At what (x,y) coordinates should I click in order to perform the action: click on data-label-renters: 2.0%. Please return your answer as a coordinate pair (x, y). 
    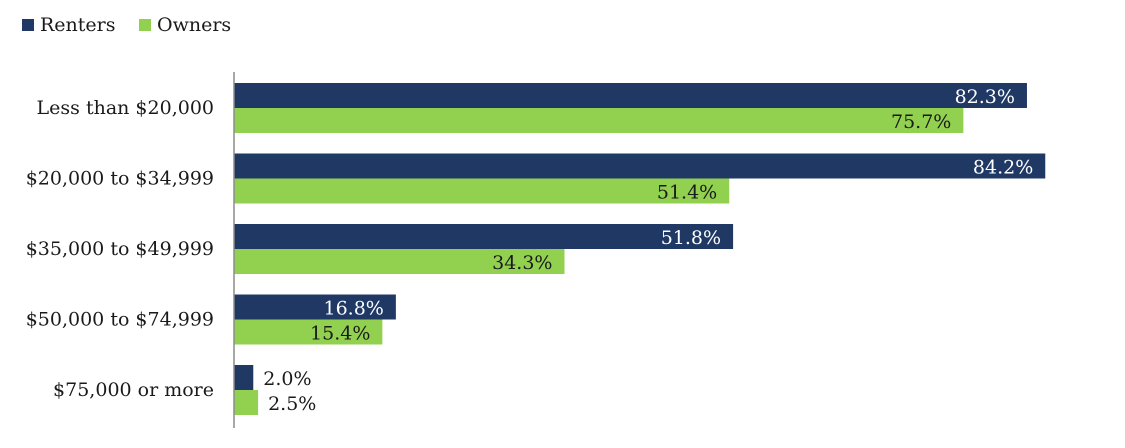
    Looking at the image, I should click on (287, 379).